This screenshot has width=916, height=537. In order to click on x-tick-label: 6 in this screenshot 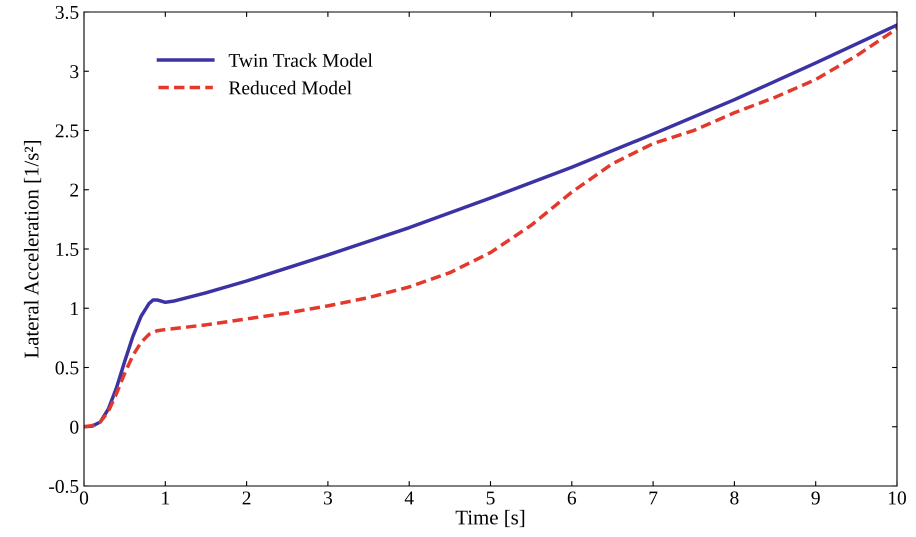, I will do `click(572, 498)`.